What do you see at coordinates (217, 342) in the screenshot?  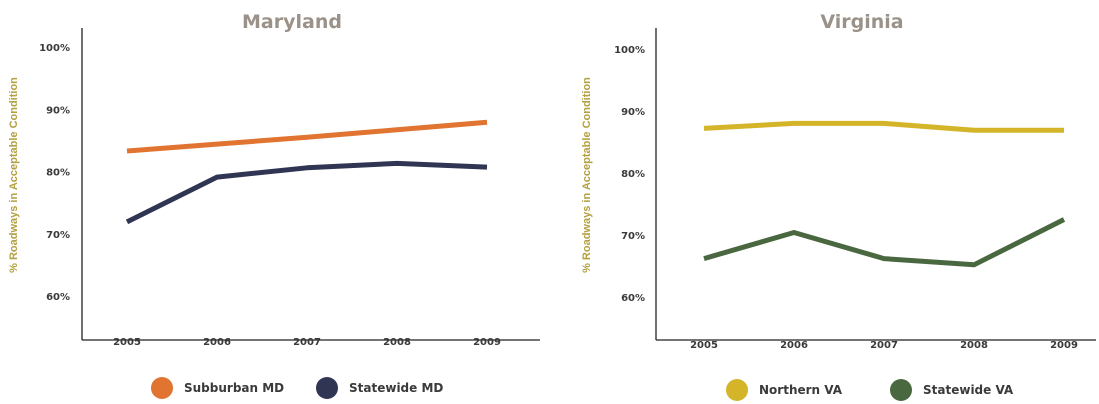 I see `maryland-x-tick-label: 2006` at bounding box center [217, 342].